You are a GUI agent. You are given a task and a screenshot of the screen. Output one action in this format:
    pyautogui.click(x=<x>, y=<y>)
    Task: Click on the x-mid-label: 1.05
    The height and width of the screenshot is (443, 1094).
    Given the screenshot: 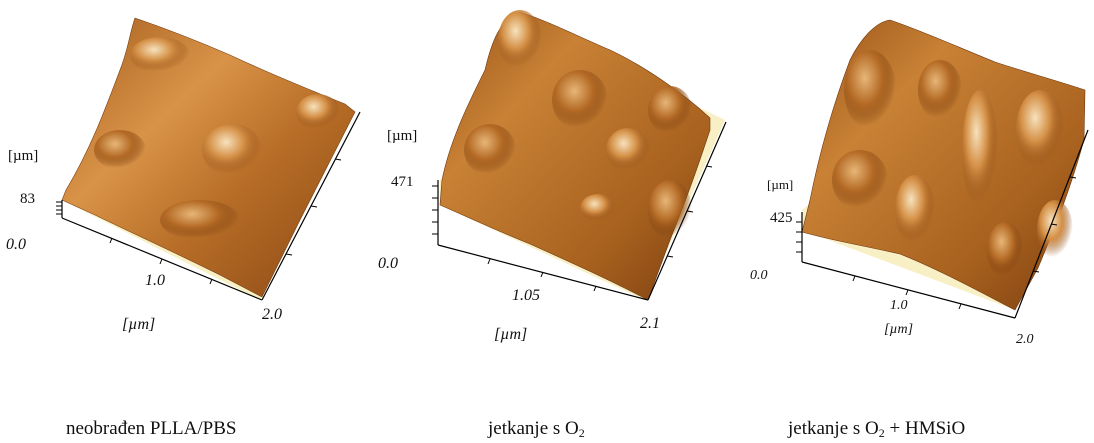 What is the action you would take?
    pyautogui.click(x=526, y=295)
    